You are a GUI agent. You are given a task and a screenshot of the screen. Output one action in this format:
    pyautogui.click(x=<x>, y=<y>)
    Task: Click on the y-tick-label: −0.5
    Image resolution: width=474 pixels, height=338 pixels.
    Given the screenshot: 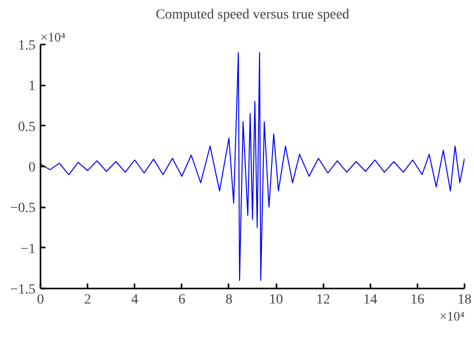 What is the action you would take?
    pyautogui.click(x=23, y=208)
    